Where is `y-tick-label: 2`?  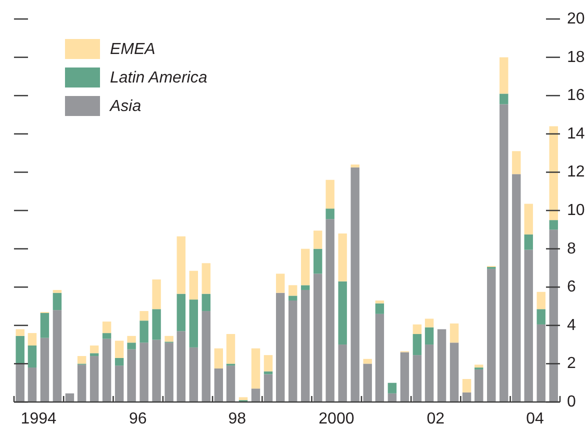 y-tick-label: 2 is located at coordinates (571, 363).